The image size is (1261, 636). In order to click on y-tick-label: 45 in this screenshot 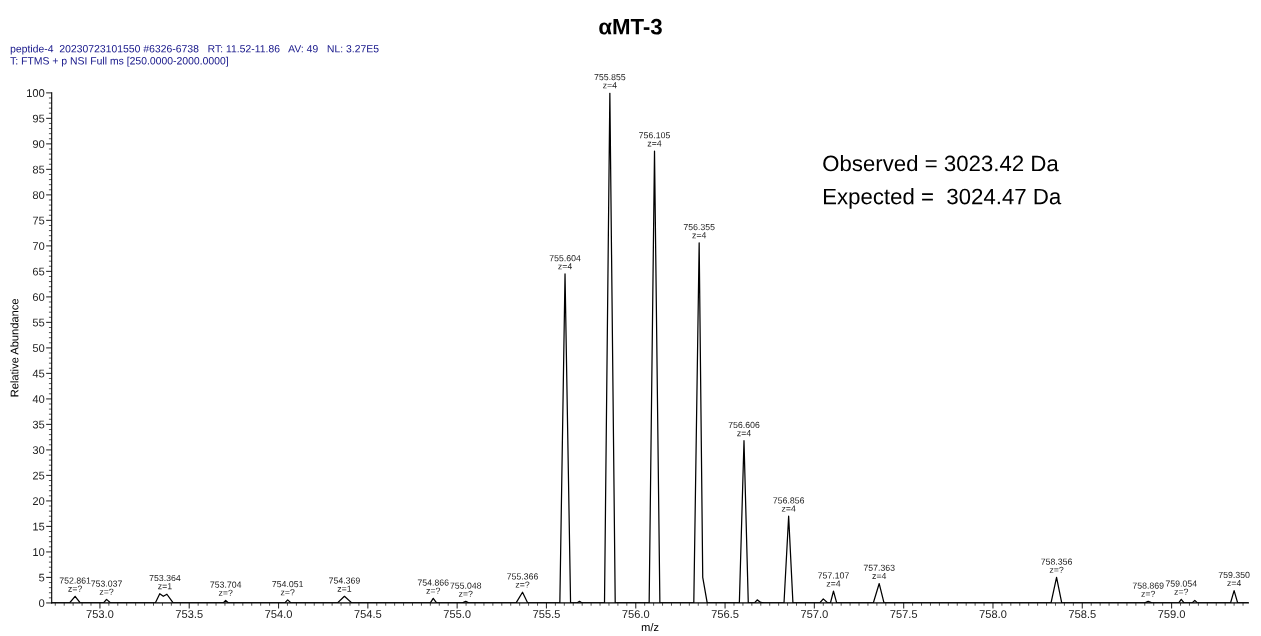, I will do `click(38, 373)`.